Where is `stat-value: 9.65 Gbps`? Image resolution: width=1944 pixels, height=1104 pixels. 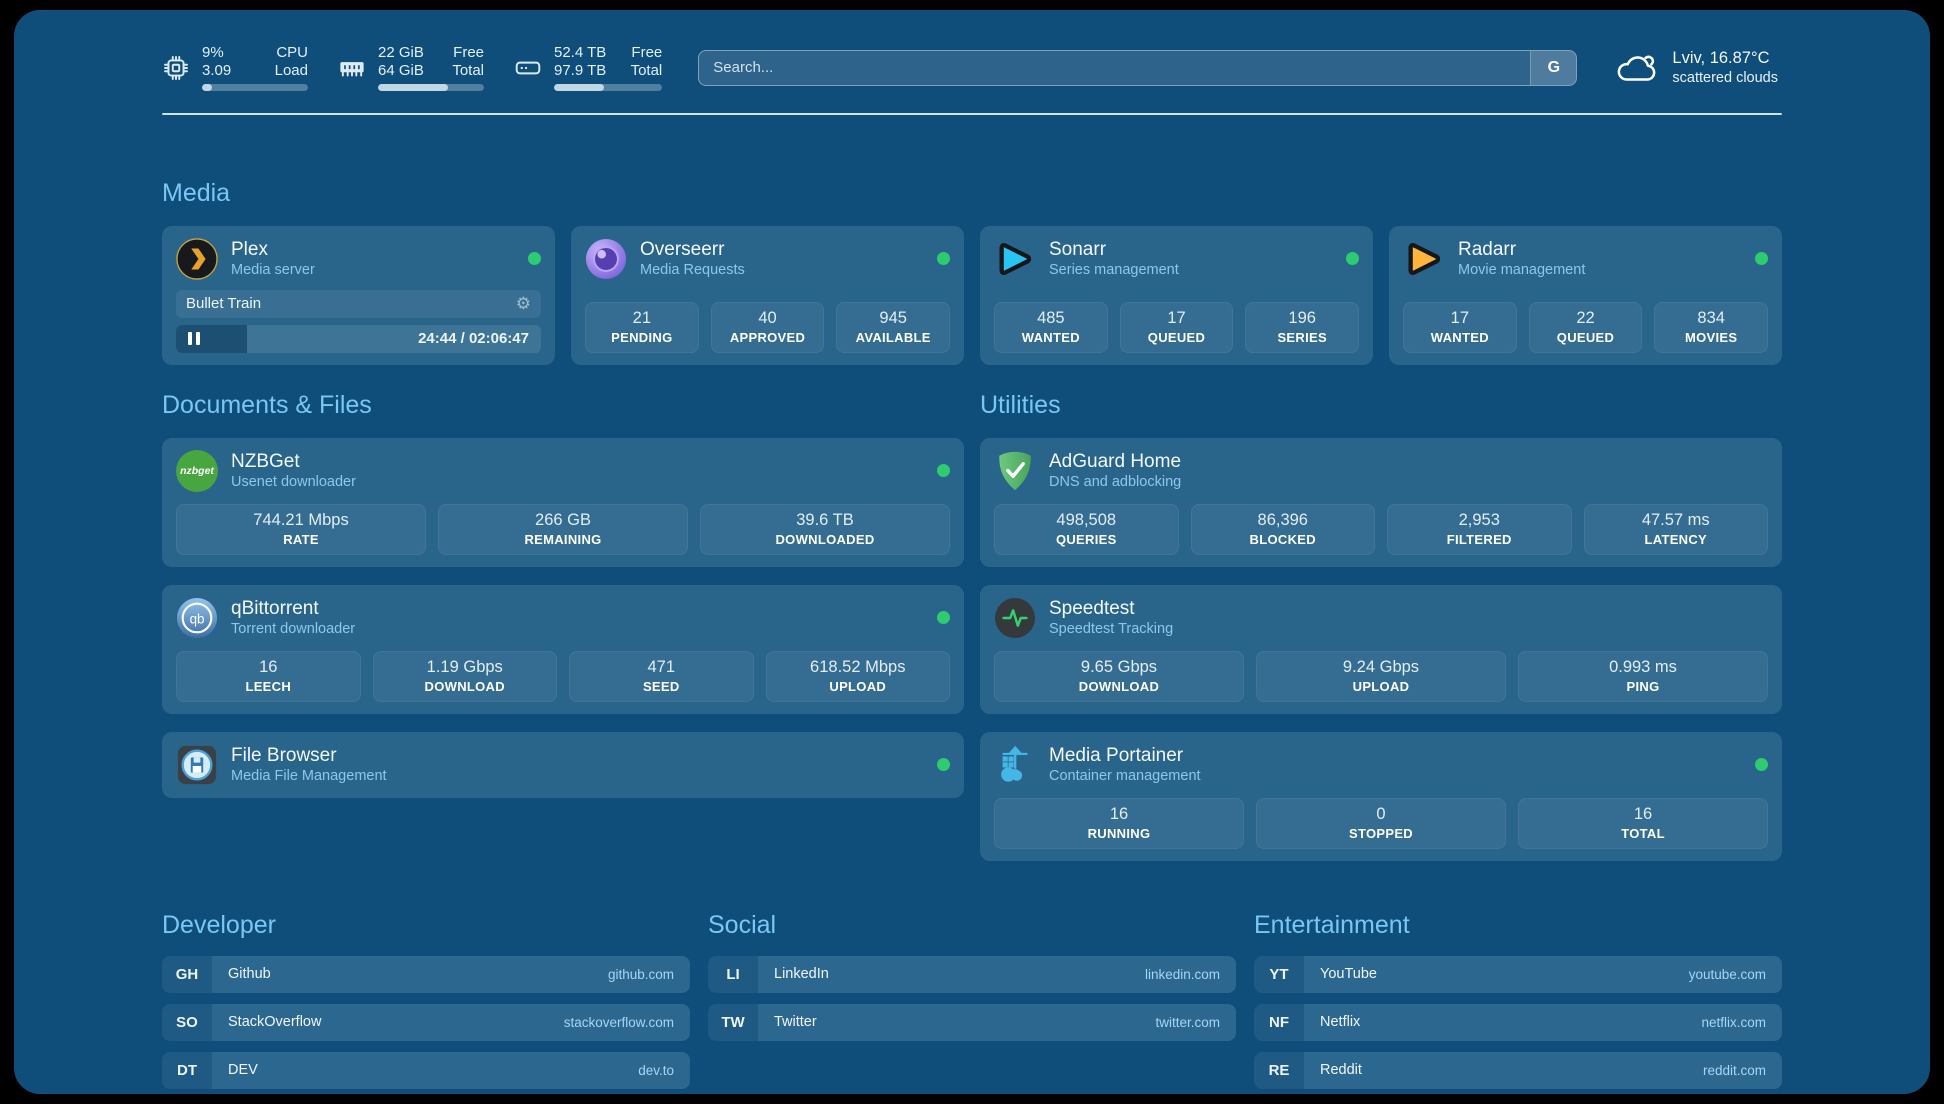 stat-value: 9.65 Gbps is located at coordinates (1119, 666).